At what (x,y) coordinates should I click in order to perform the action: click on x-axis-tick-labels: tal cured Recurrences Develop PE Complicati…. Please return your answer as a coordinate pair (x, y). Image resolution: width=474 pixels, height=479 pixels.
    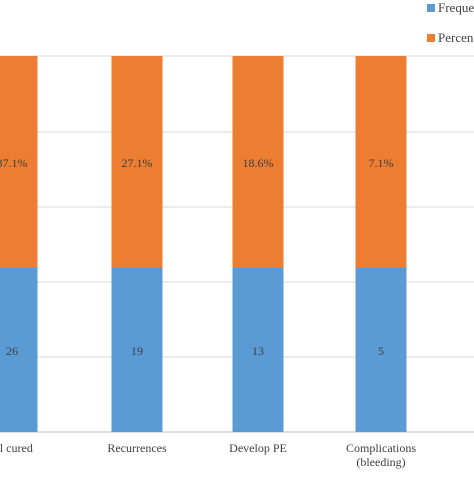
    Looking at the image, I should click on (208, 455).